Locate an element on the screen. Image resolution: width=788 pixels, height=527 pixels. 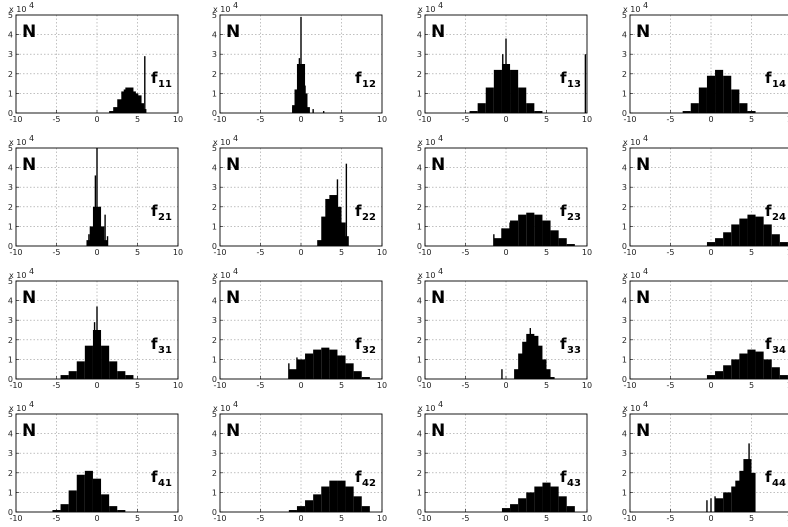
function-subscript: 24 is located at coordinates (779, 217).